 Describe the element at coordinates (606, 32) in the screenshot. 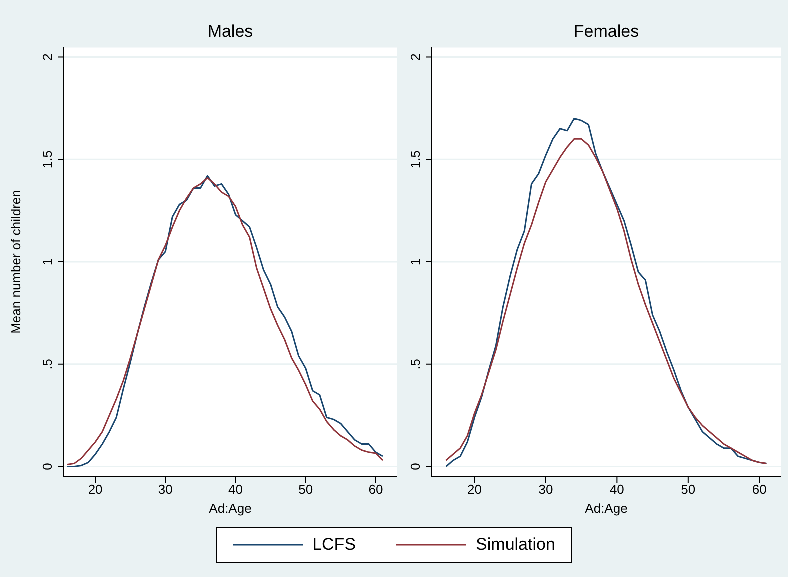

I see `chart-title: Females` at that location.